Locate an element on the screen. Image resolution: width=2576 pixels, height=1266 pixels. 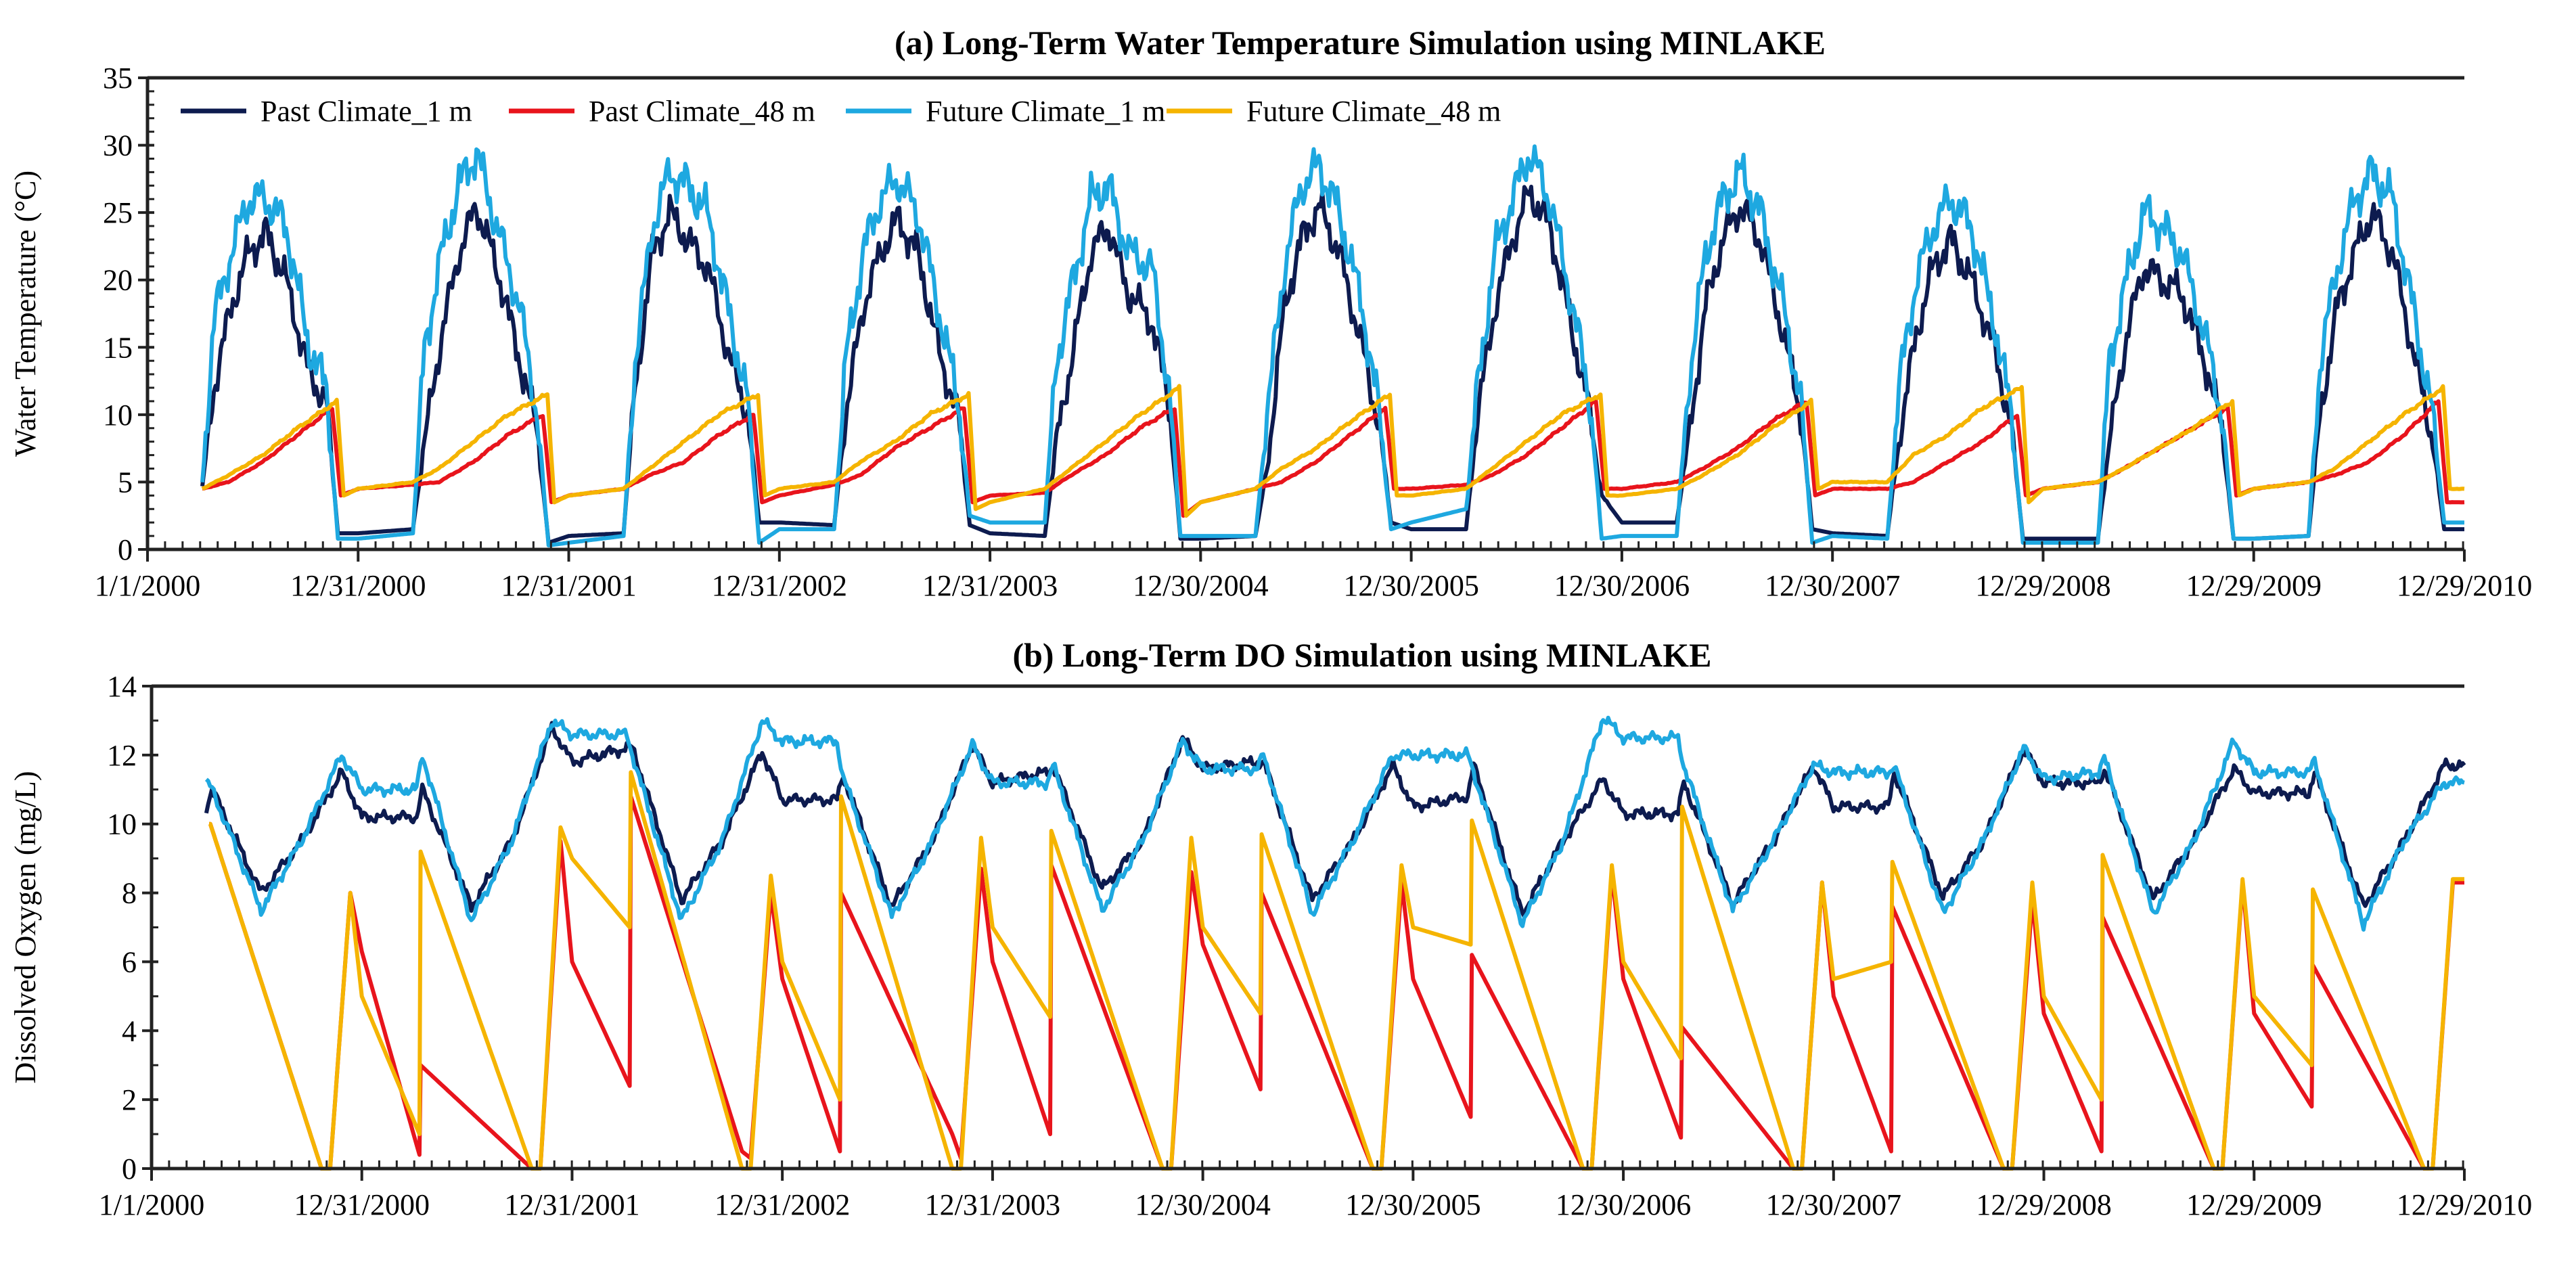
legend-label: Future Climate_48 m is located at coordinates (1373, 111).